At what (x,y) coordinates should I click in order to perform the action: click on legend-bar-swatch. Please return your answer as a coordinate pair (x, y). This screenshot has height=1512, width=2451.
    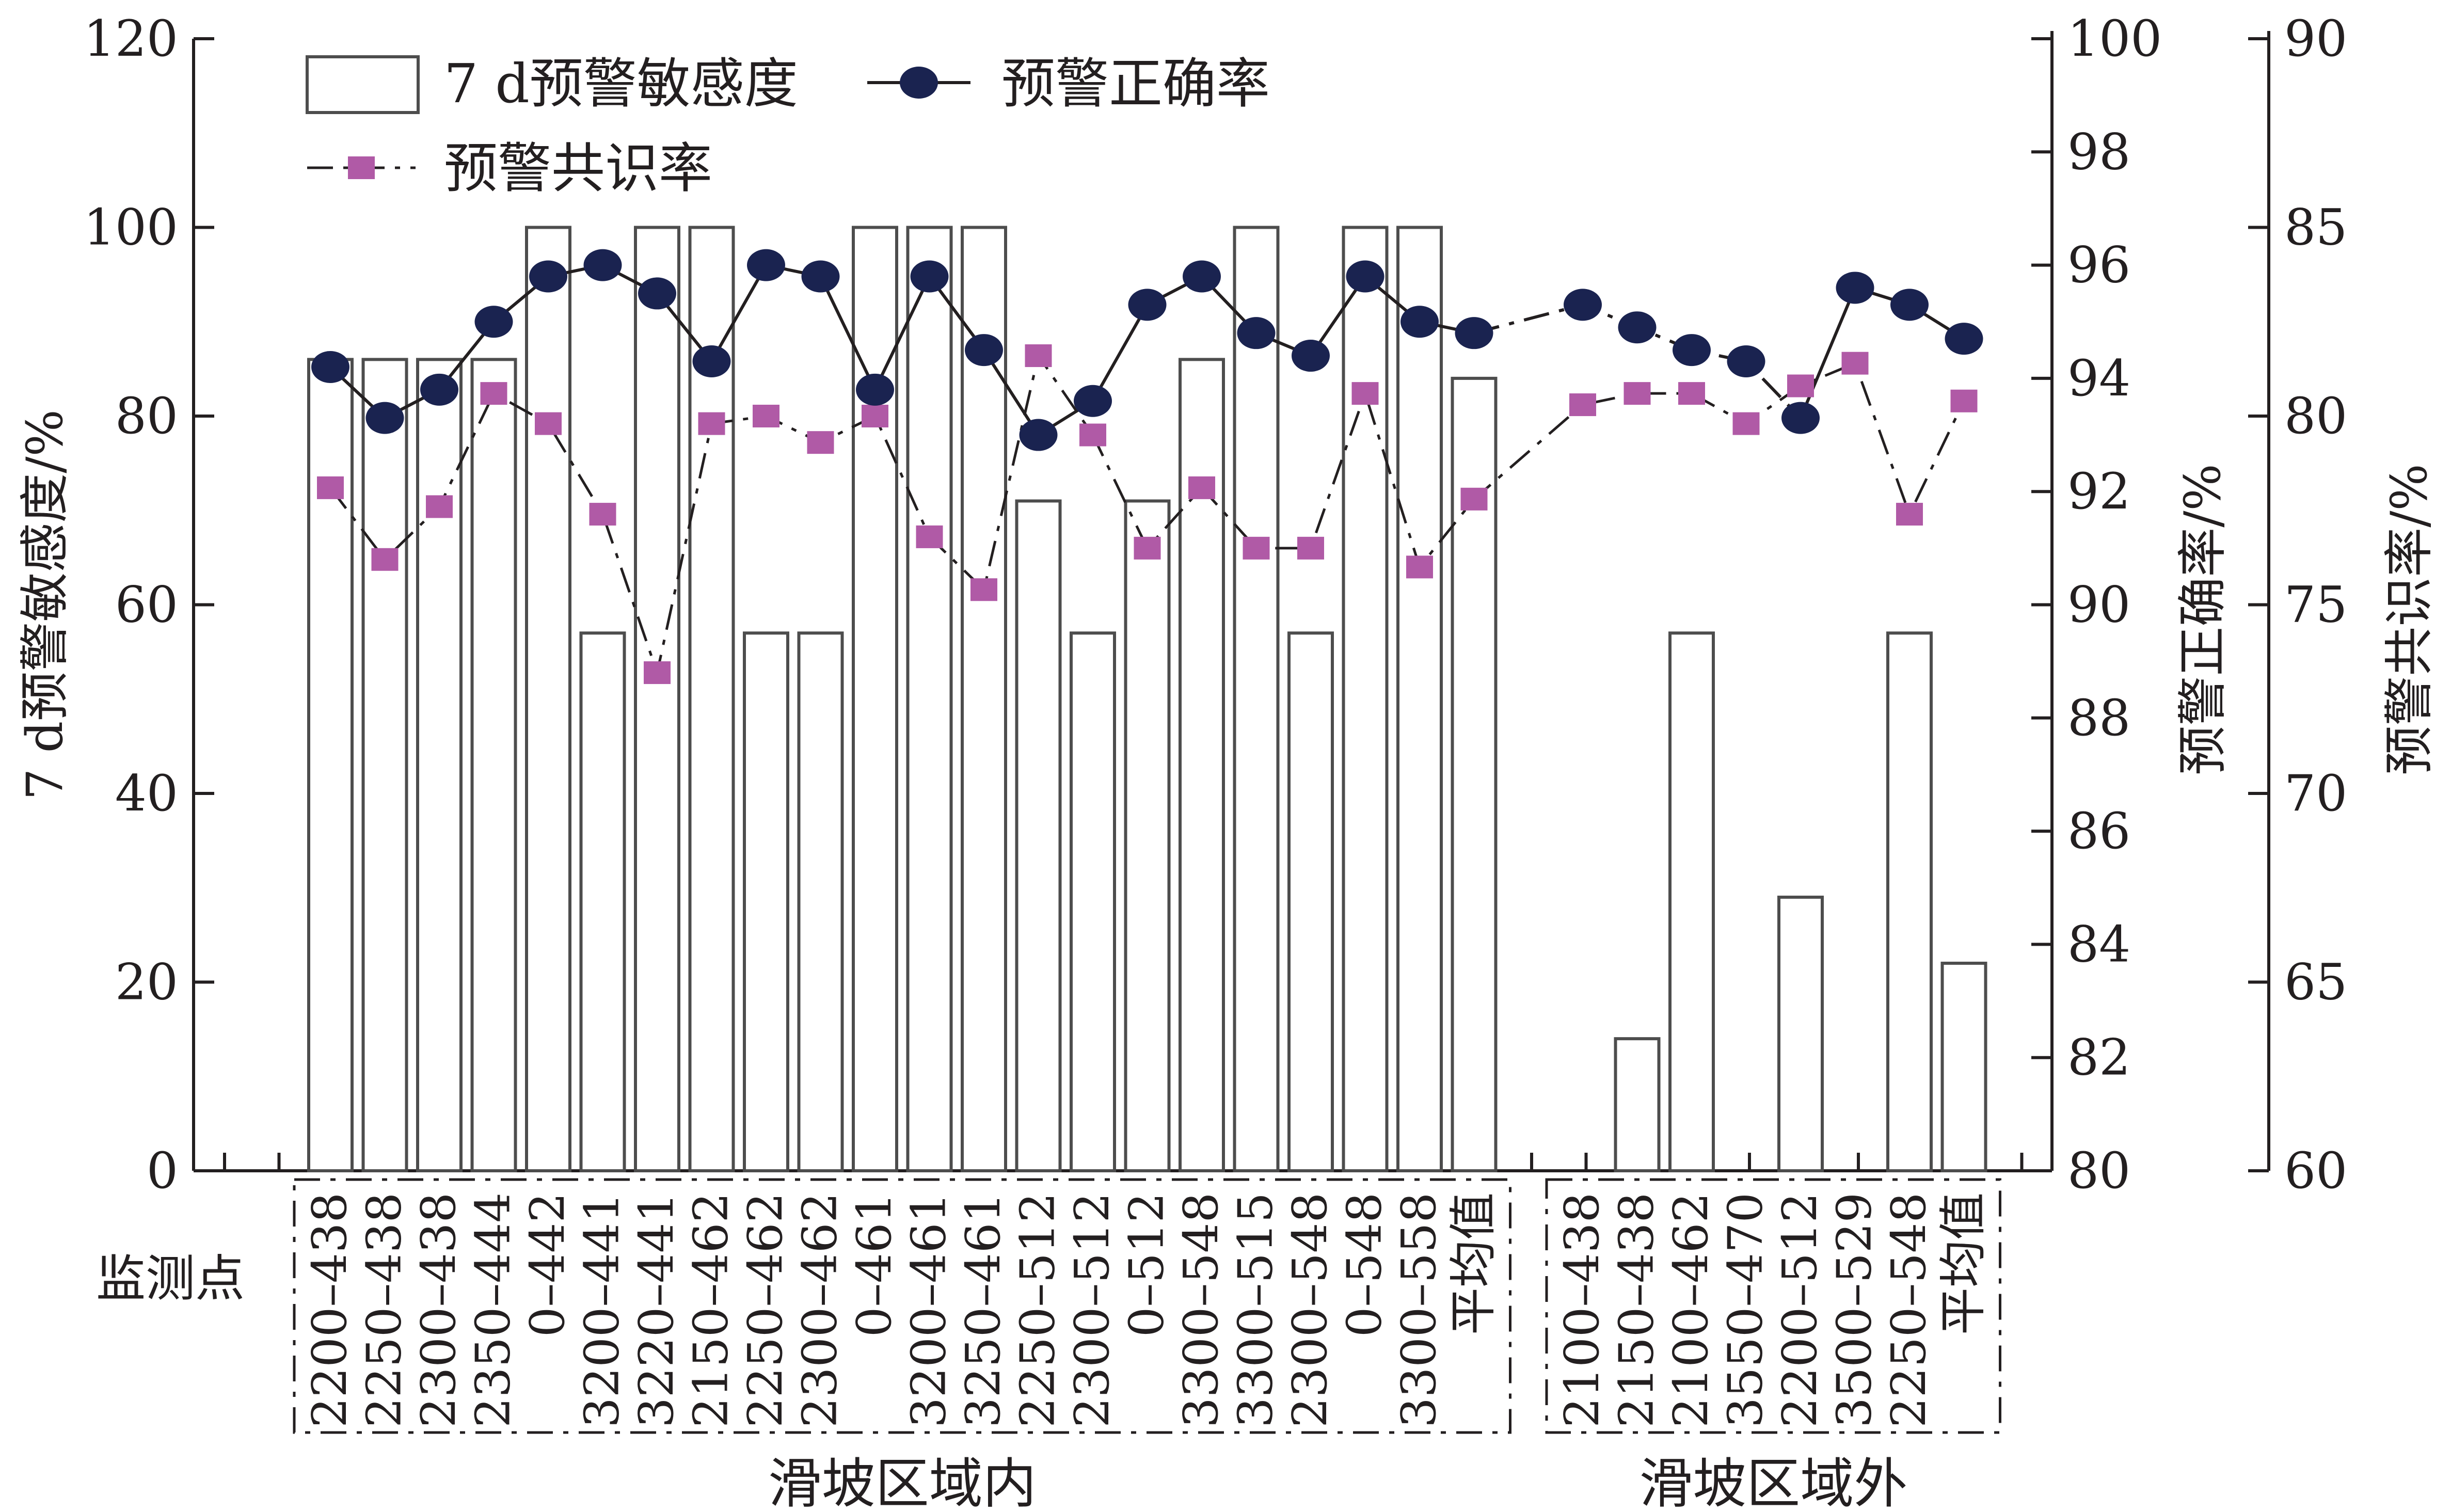
    Looking at the image, I should click on (363, 84).